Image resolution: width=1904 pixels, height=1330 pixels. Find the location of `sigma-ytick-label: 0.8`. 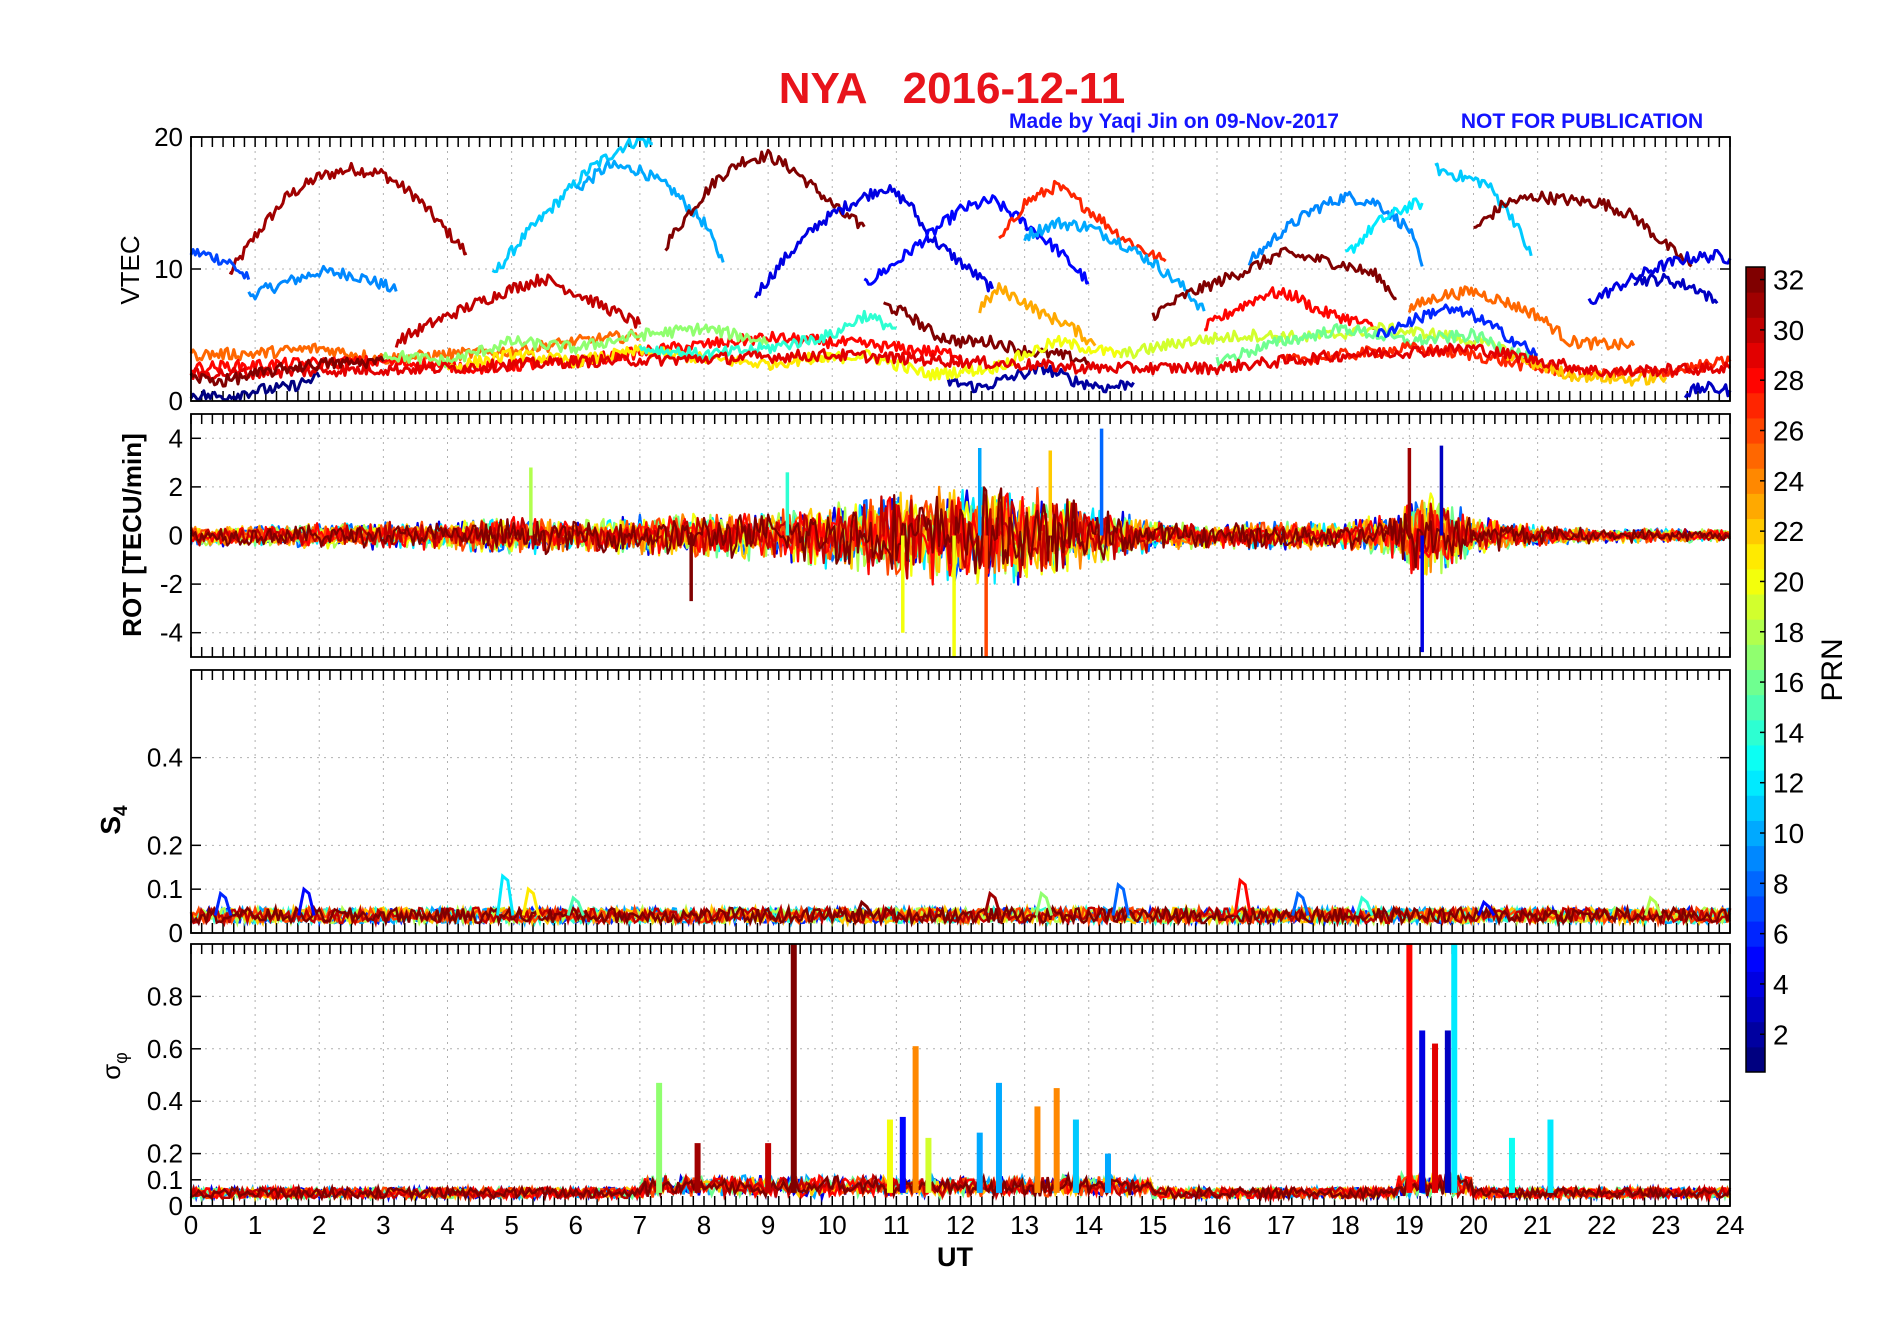

sigma-ytick-label: 0.8 is located at coordinates (165, 996).